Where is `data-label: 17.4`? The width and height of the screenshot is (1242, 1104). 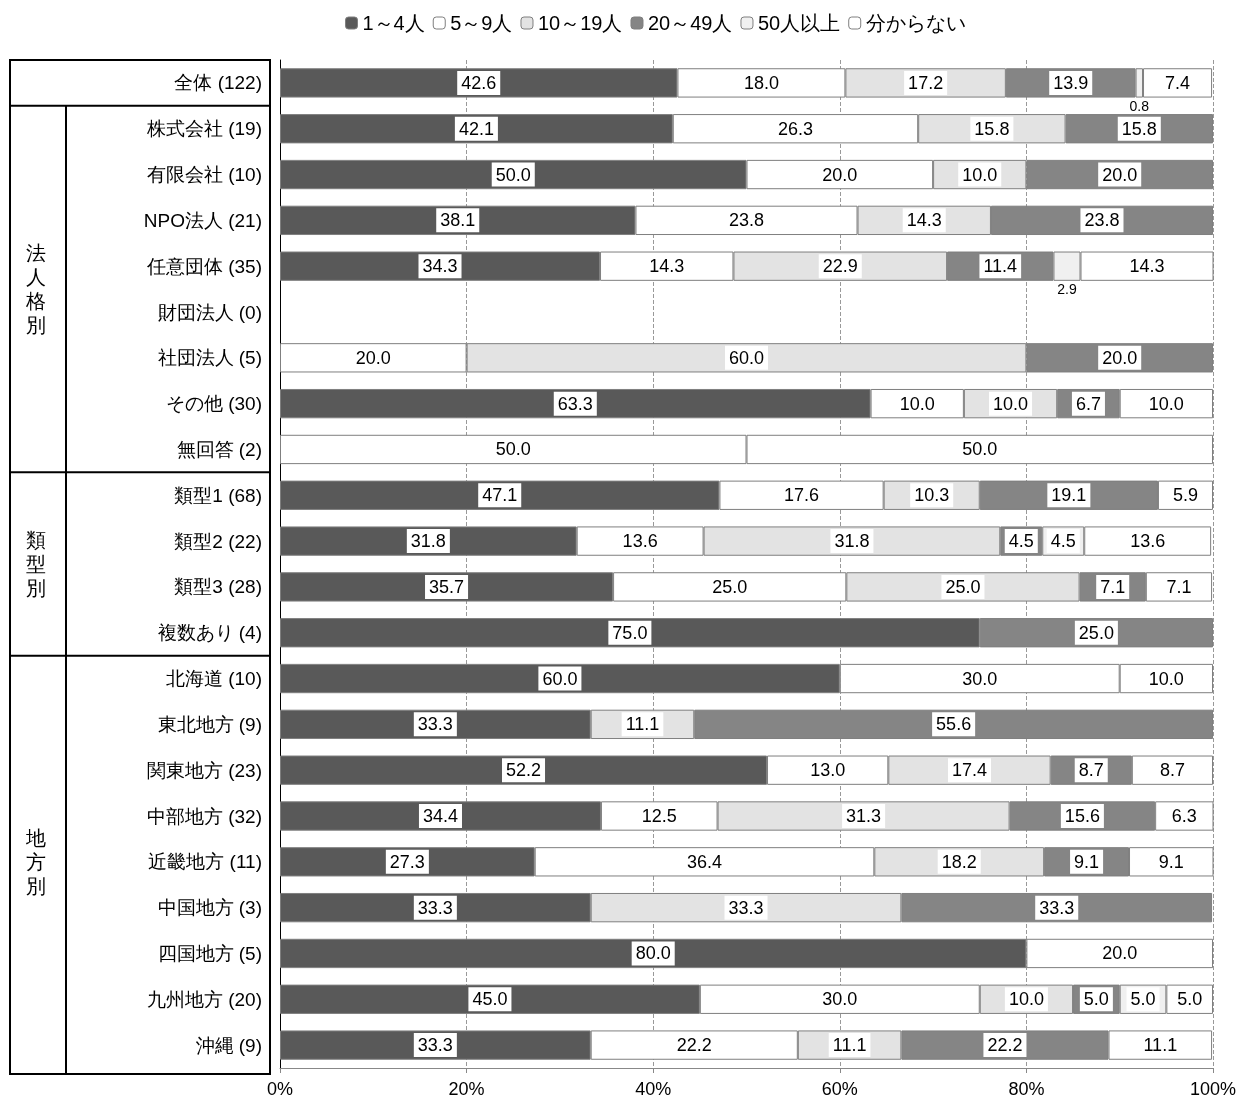
data-label: 17.4 is located at coordinates (969, 770).